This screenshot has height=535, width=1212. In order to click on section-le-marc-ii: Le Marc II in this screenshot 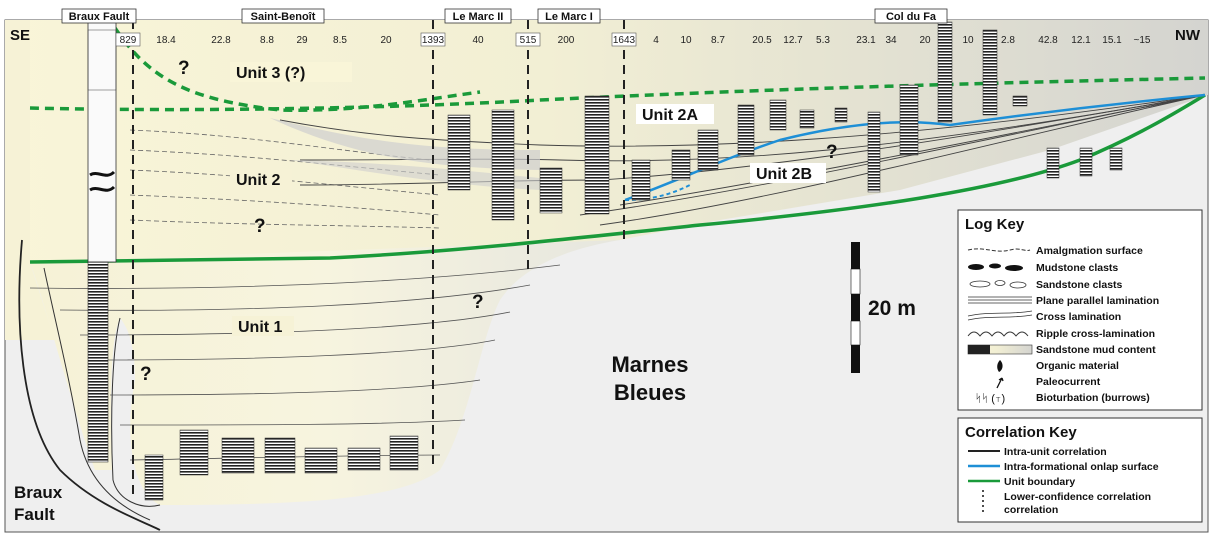, I will do `click(478, 17)`.